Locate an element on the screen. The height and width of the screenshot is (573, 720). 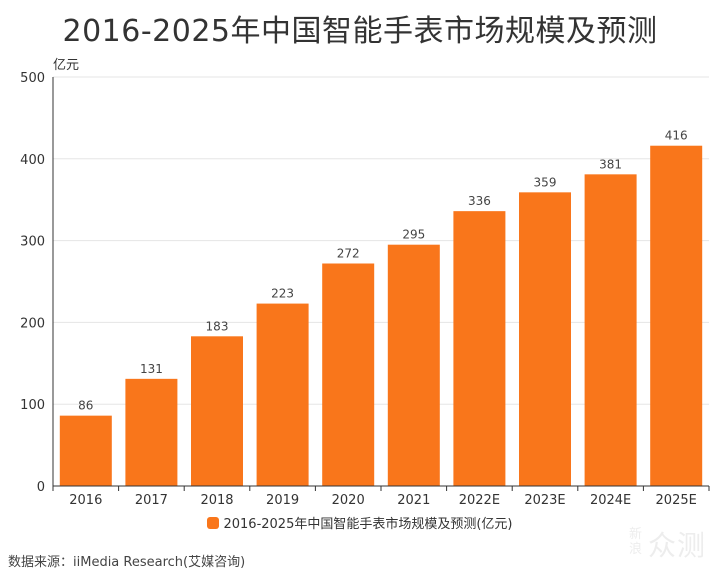
y-tick-label: 100 is located at coordinates (32, 405).